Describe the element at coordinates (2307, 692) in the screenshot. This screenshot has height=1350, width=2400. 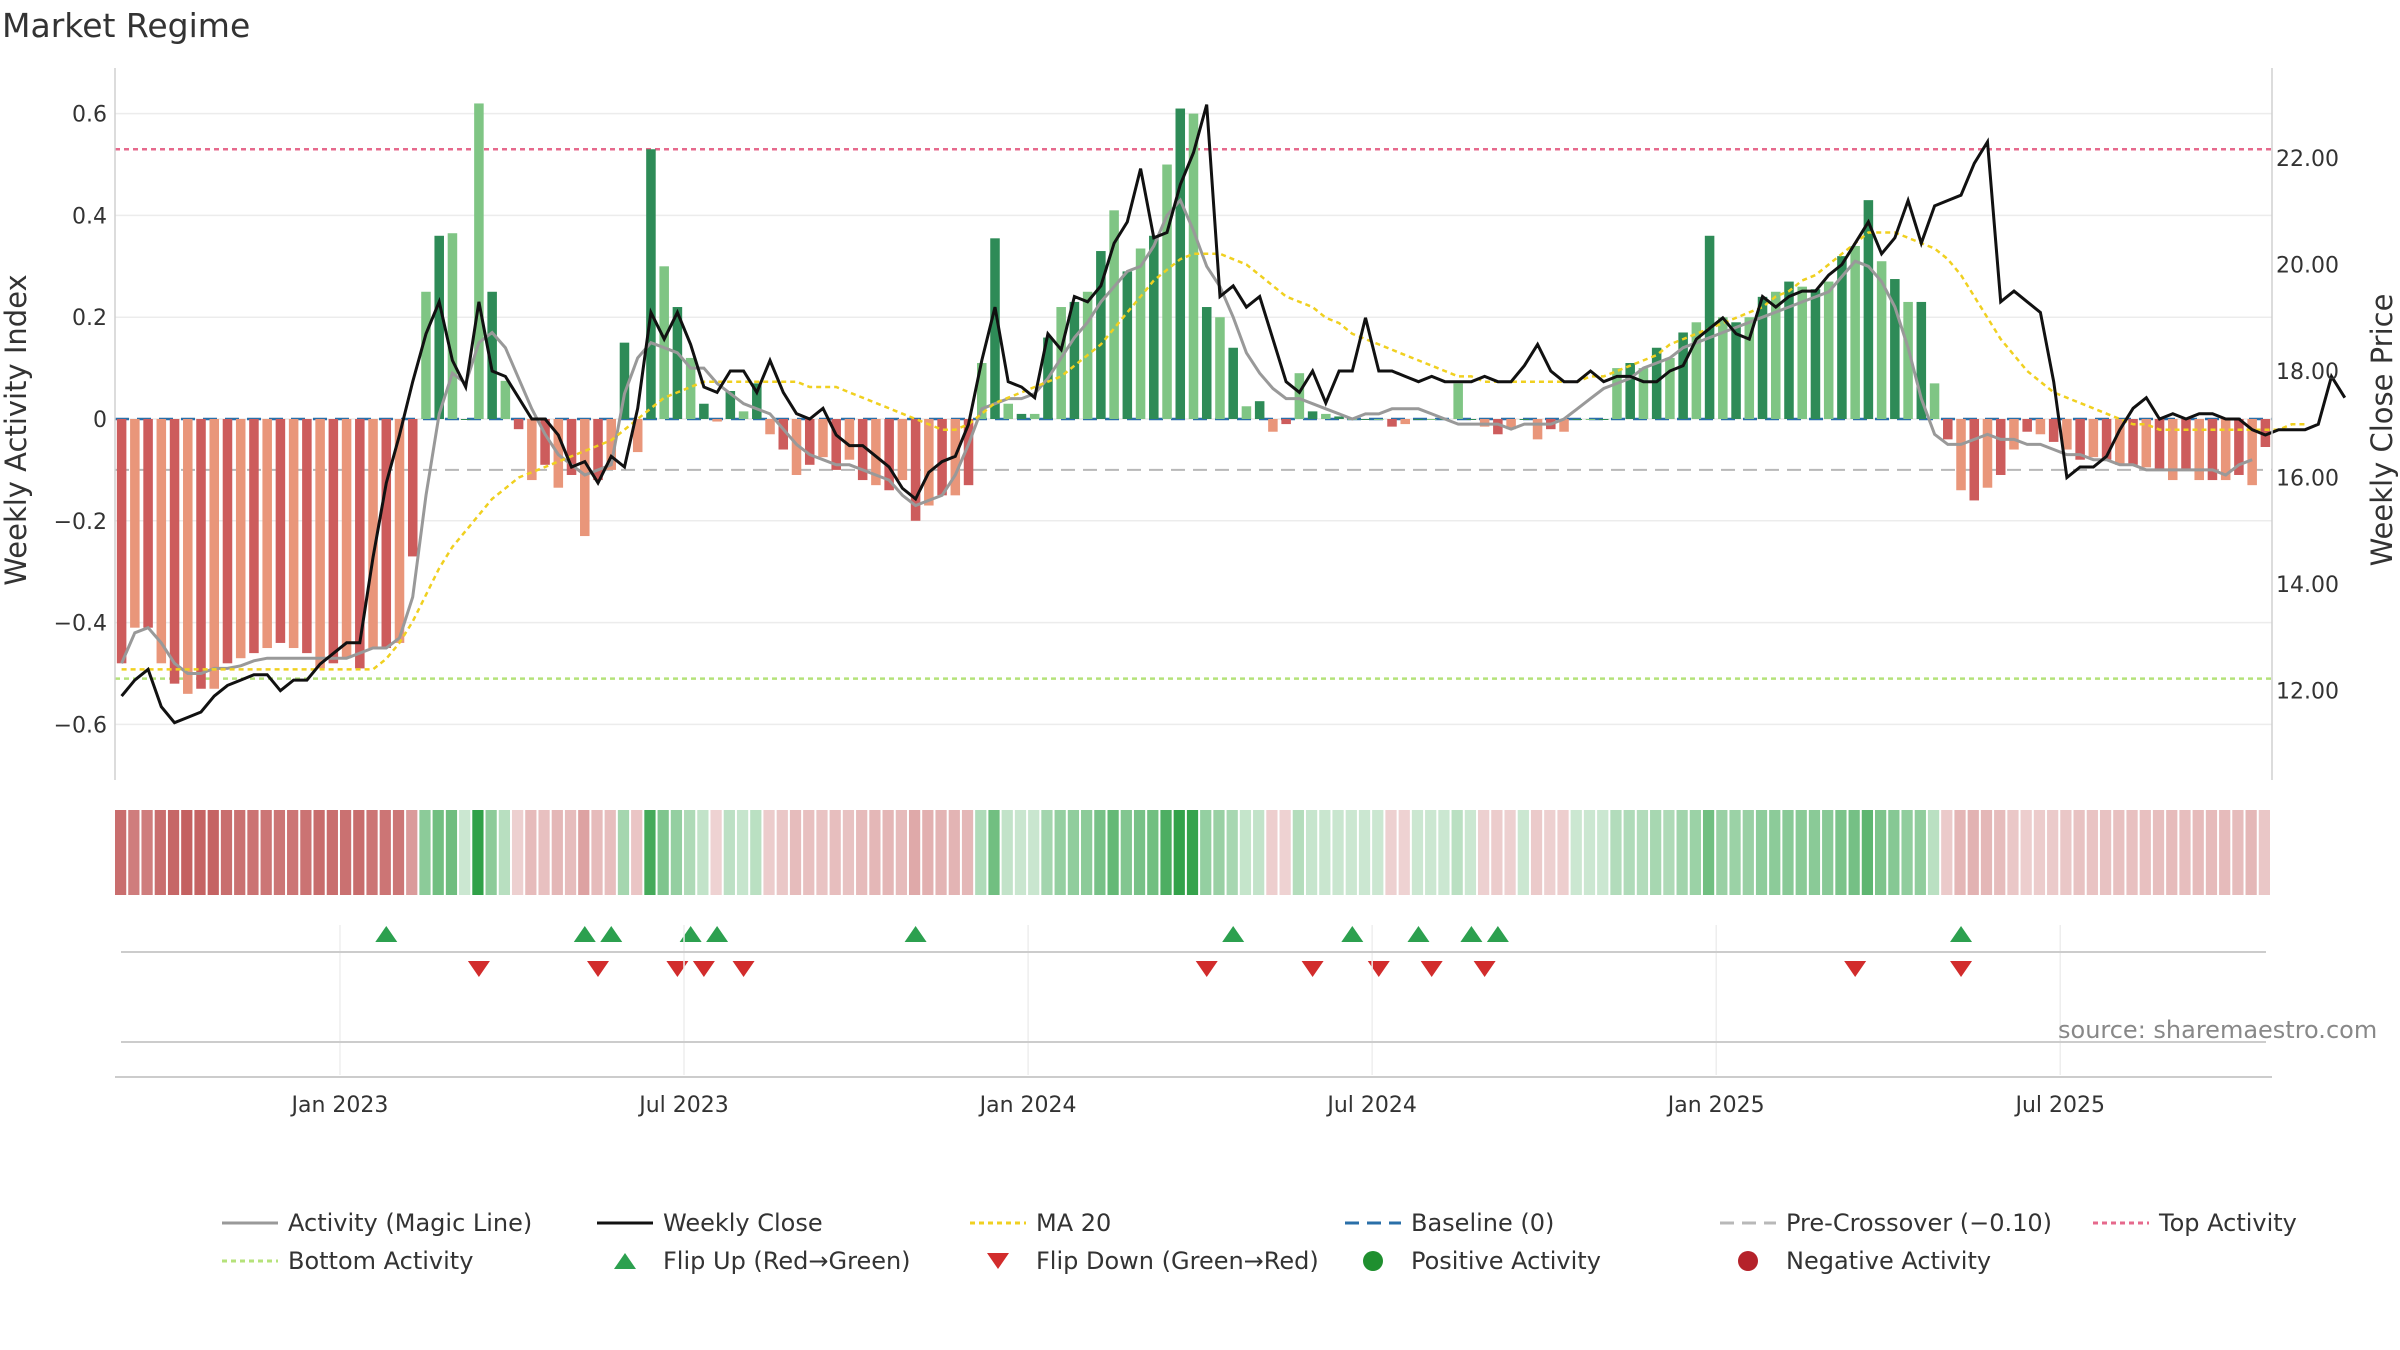
I see `y2-tick-label: 12.00` at that location.